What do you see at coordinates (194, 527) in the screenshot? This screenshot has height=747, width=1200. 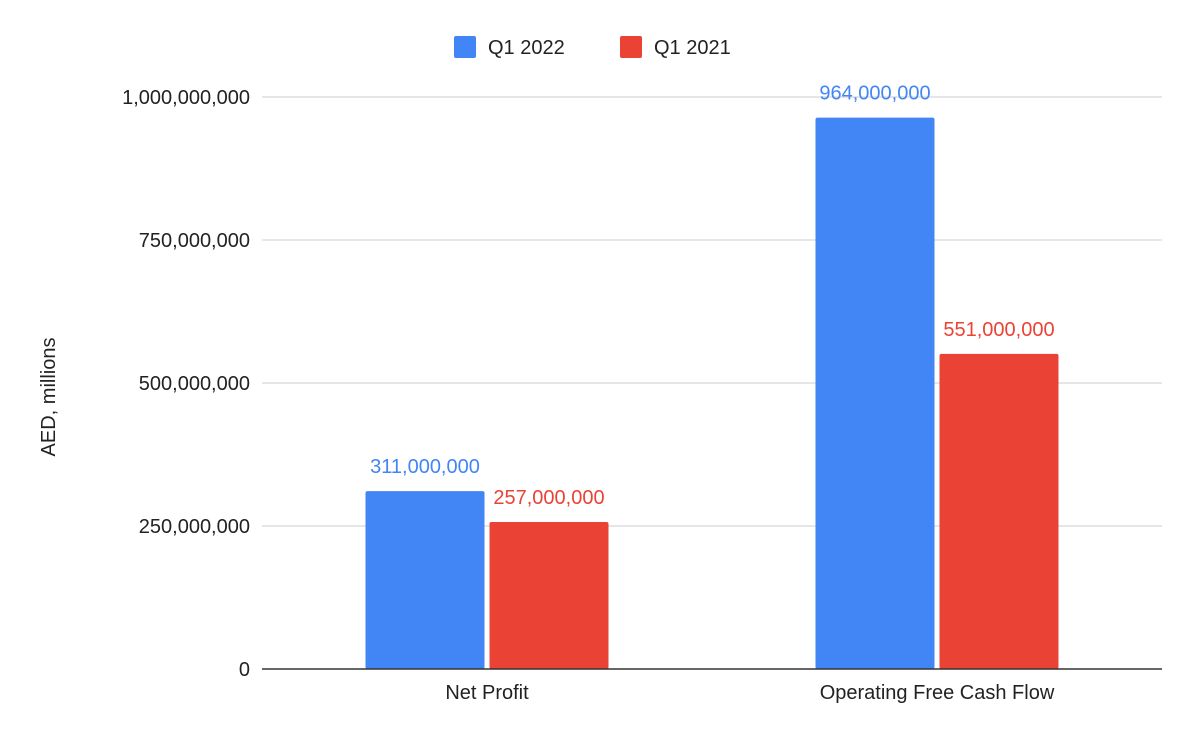 I see `y-tick-label: 250,000,000` at bounding box center [194, 527].